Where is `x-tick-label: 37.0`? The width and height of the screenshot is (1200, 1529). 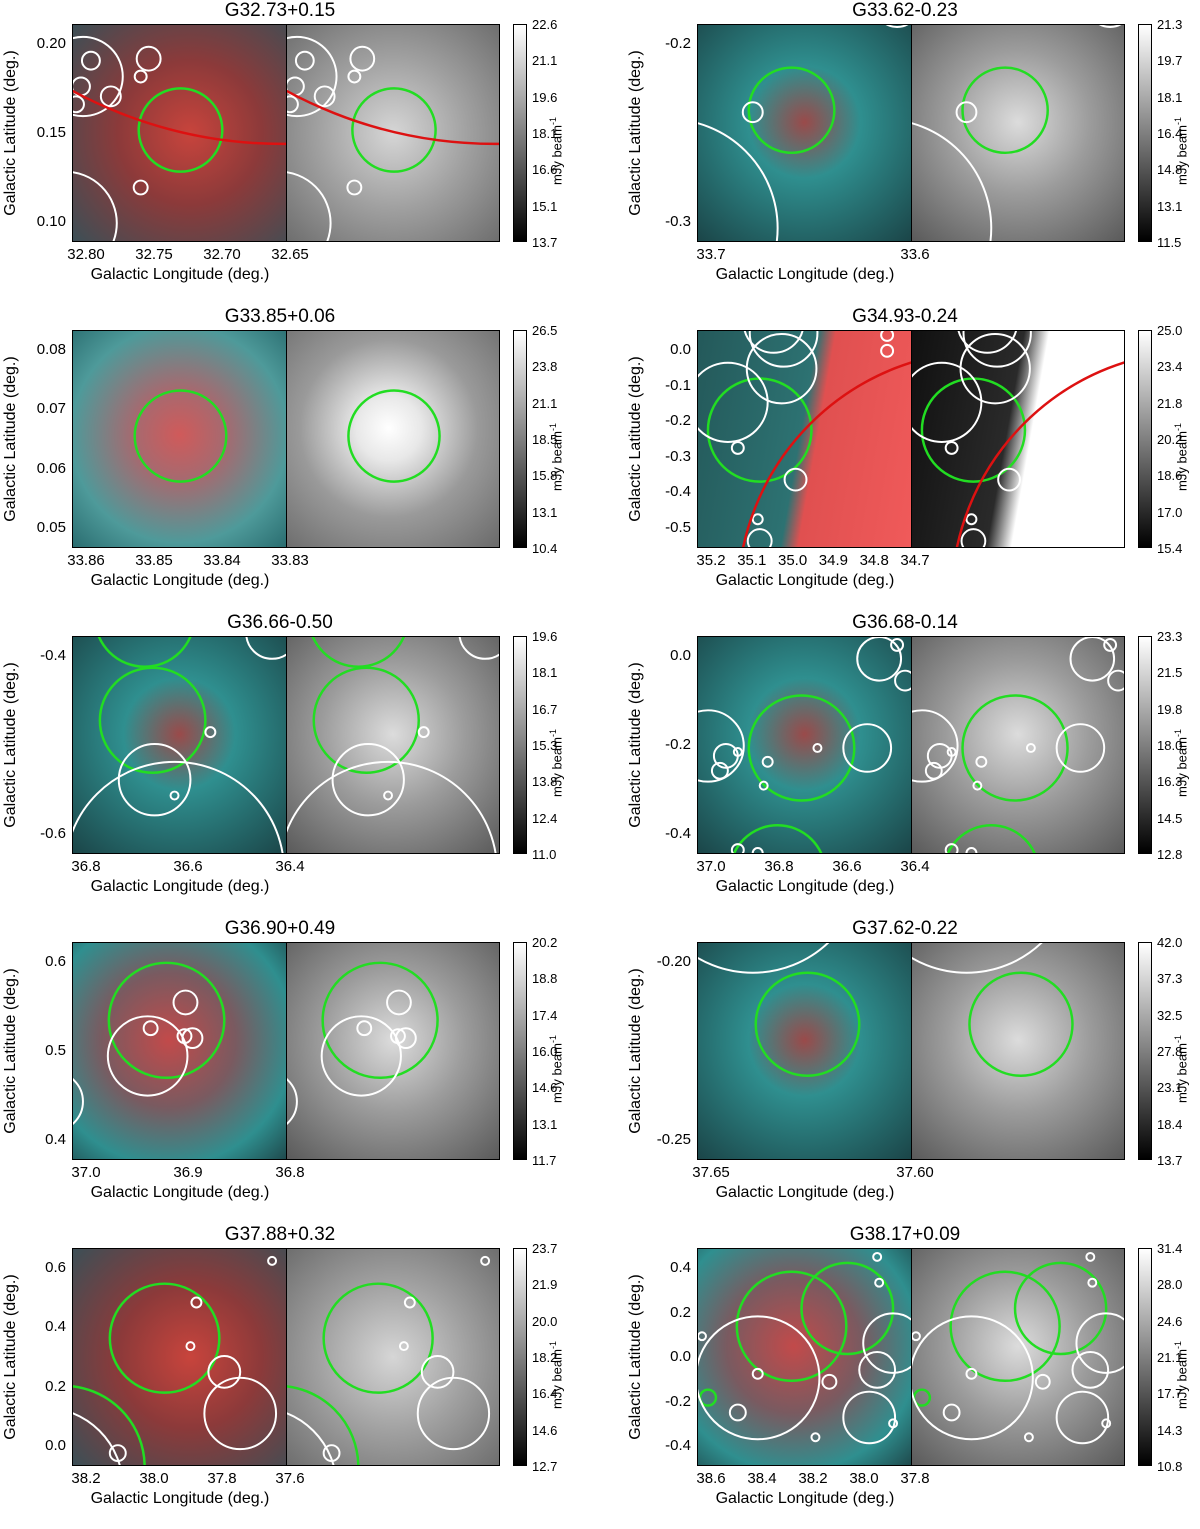
x-tick-label: 37.0 is located at coordinates (86, 1172).